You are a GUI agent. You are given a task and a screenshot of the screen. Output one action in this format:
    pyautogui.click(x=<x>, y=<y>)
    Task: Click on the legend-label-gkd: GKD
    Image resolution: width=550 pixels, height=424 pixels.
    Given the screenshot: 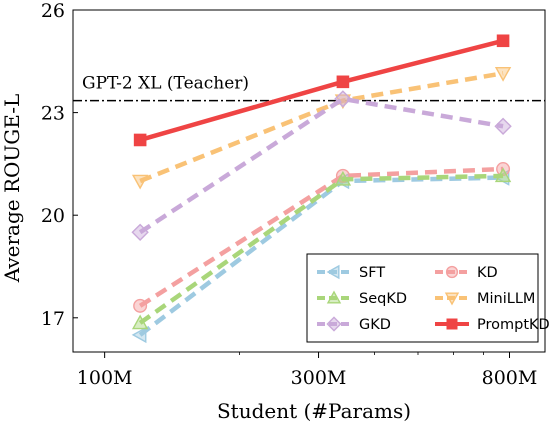 What is the action you would take?
    pyautogui.click(x=375, y=325)
    